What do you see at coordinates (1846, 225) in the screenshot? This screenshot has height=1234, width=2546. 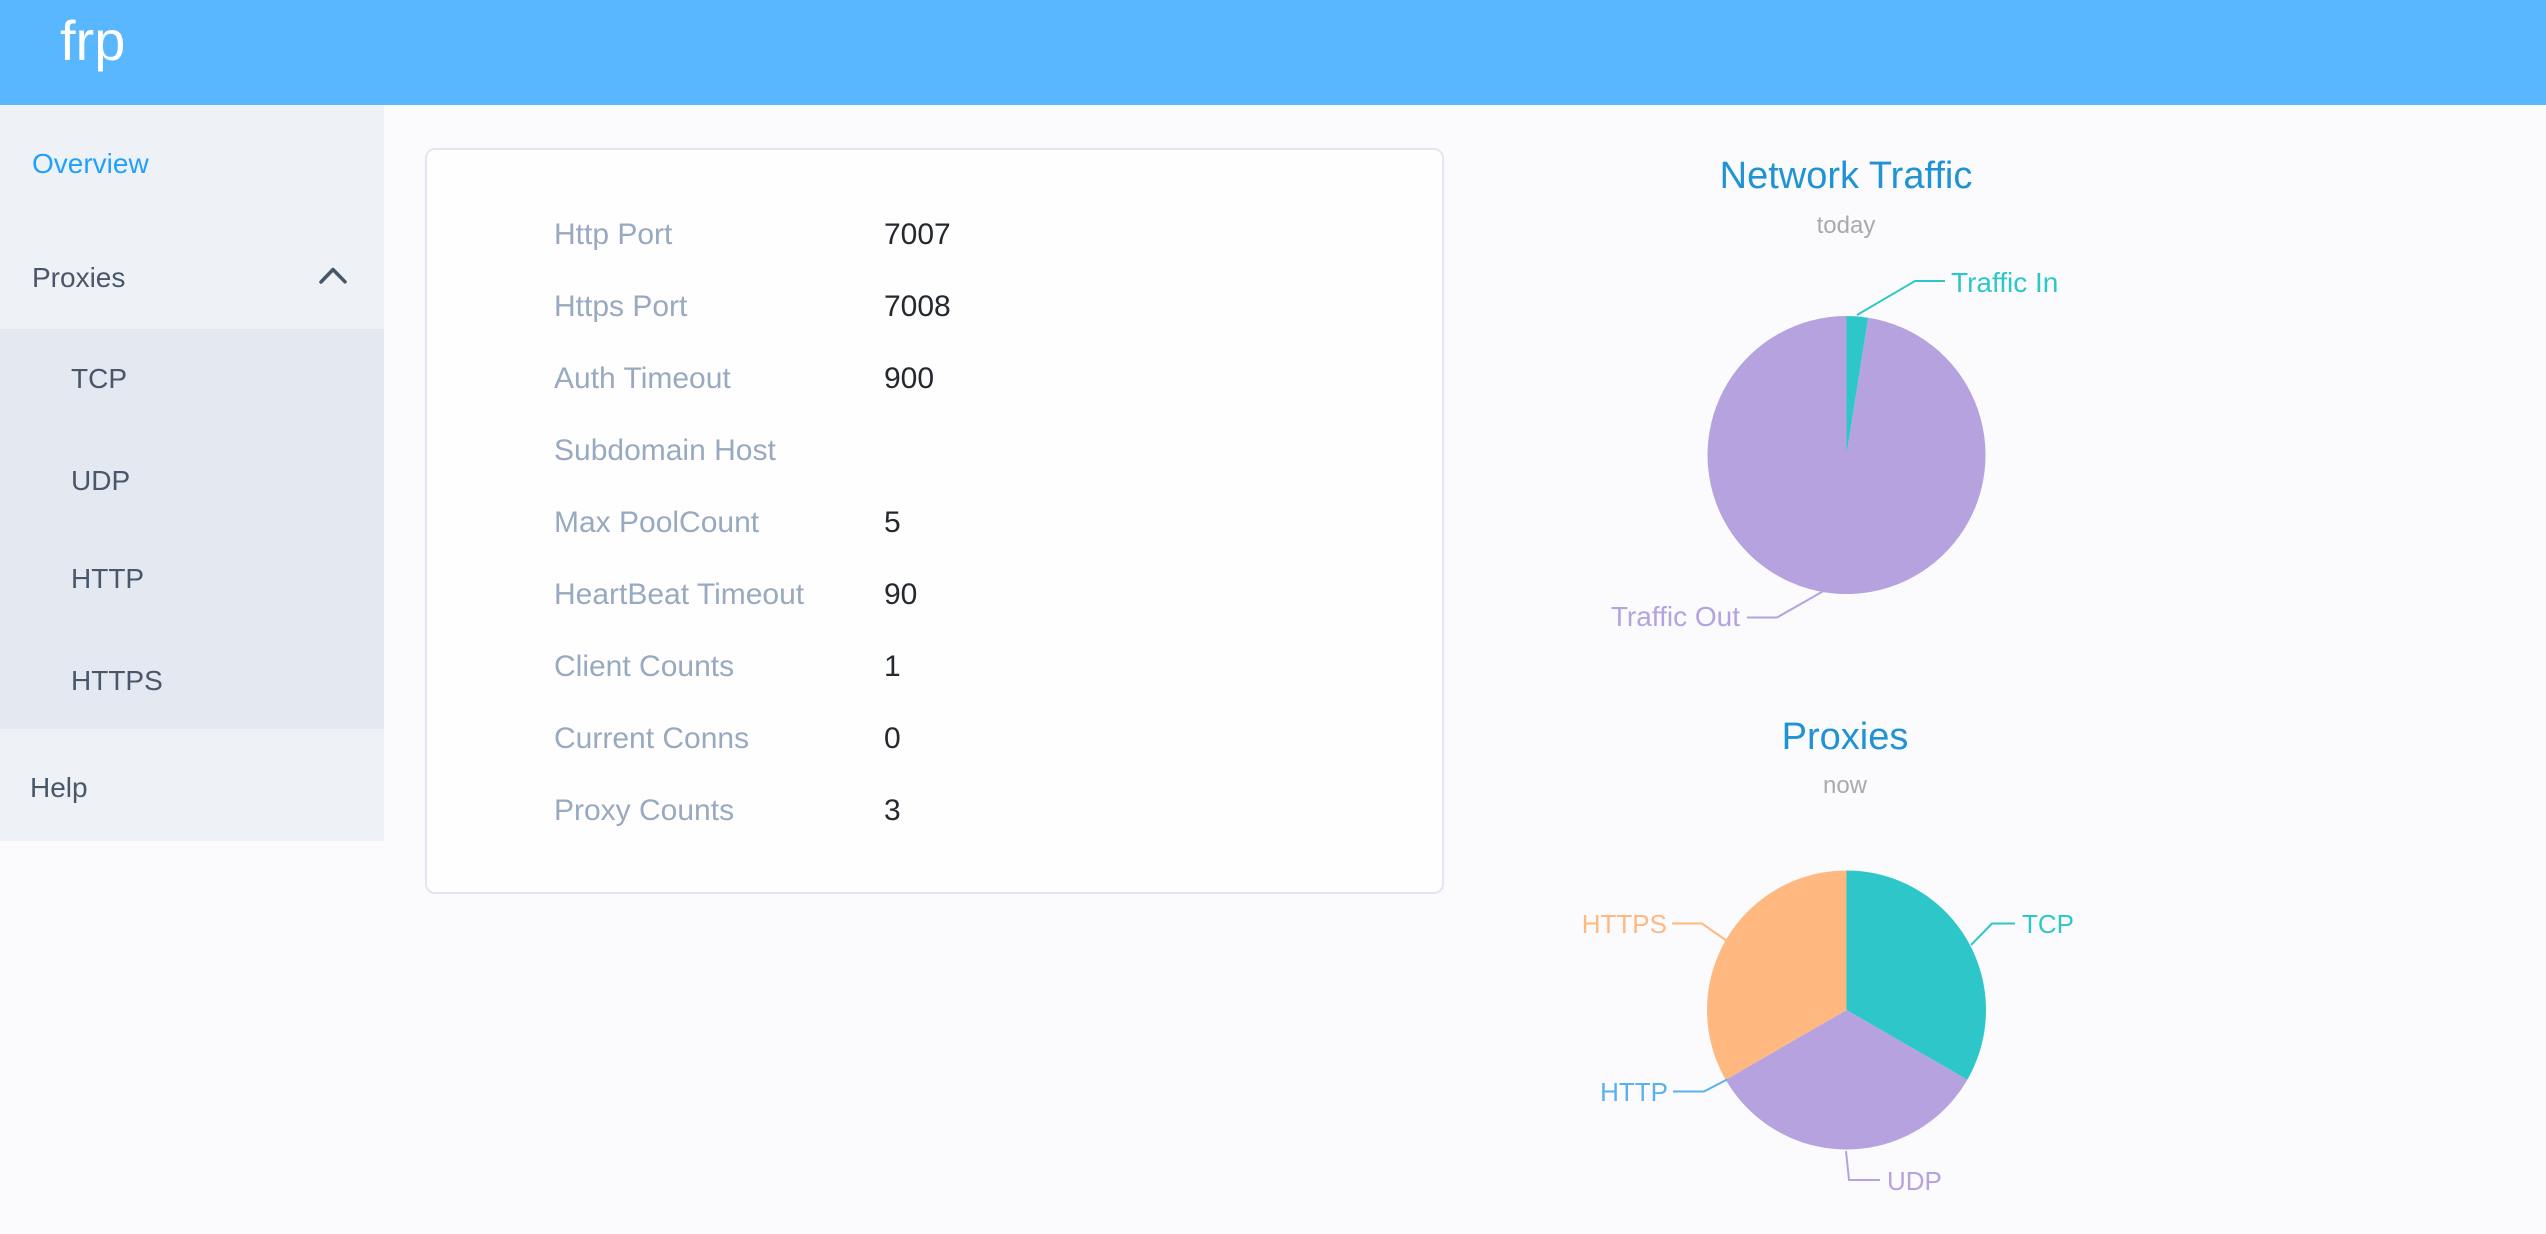 I see `svg-text: today` at bounding box center [1846, 225].